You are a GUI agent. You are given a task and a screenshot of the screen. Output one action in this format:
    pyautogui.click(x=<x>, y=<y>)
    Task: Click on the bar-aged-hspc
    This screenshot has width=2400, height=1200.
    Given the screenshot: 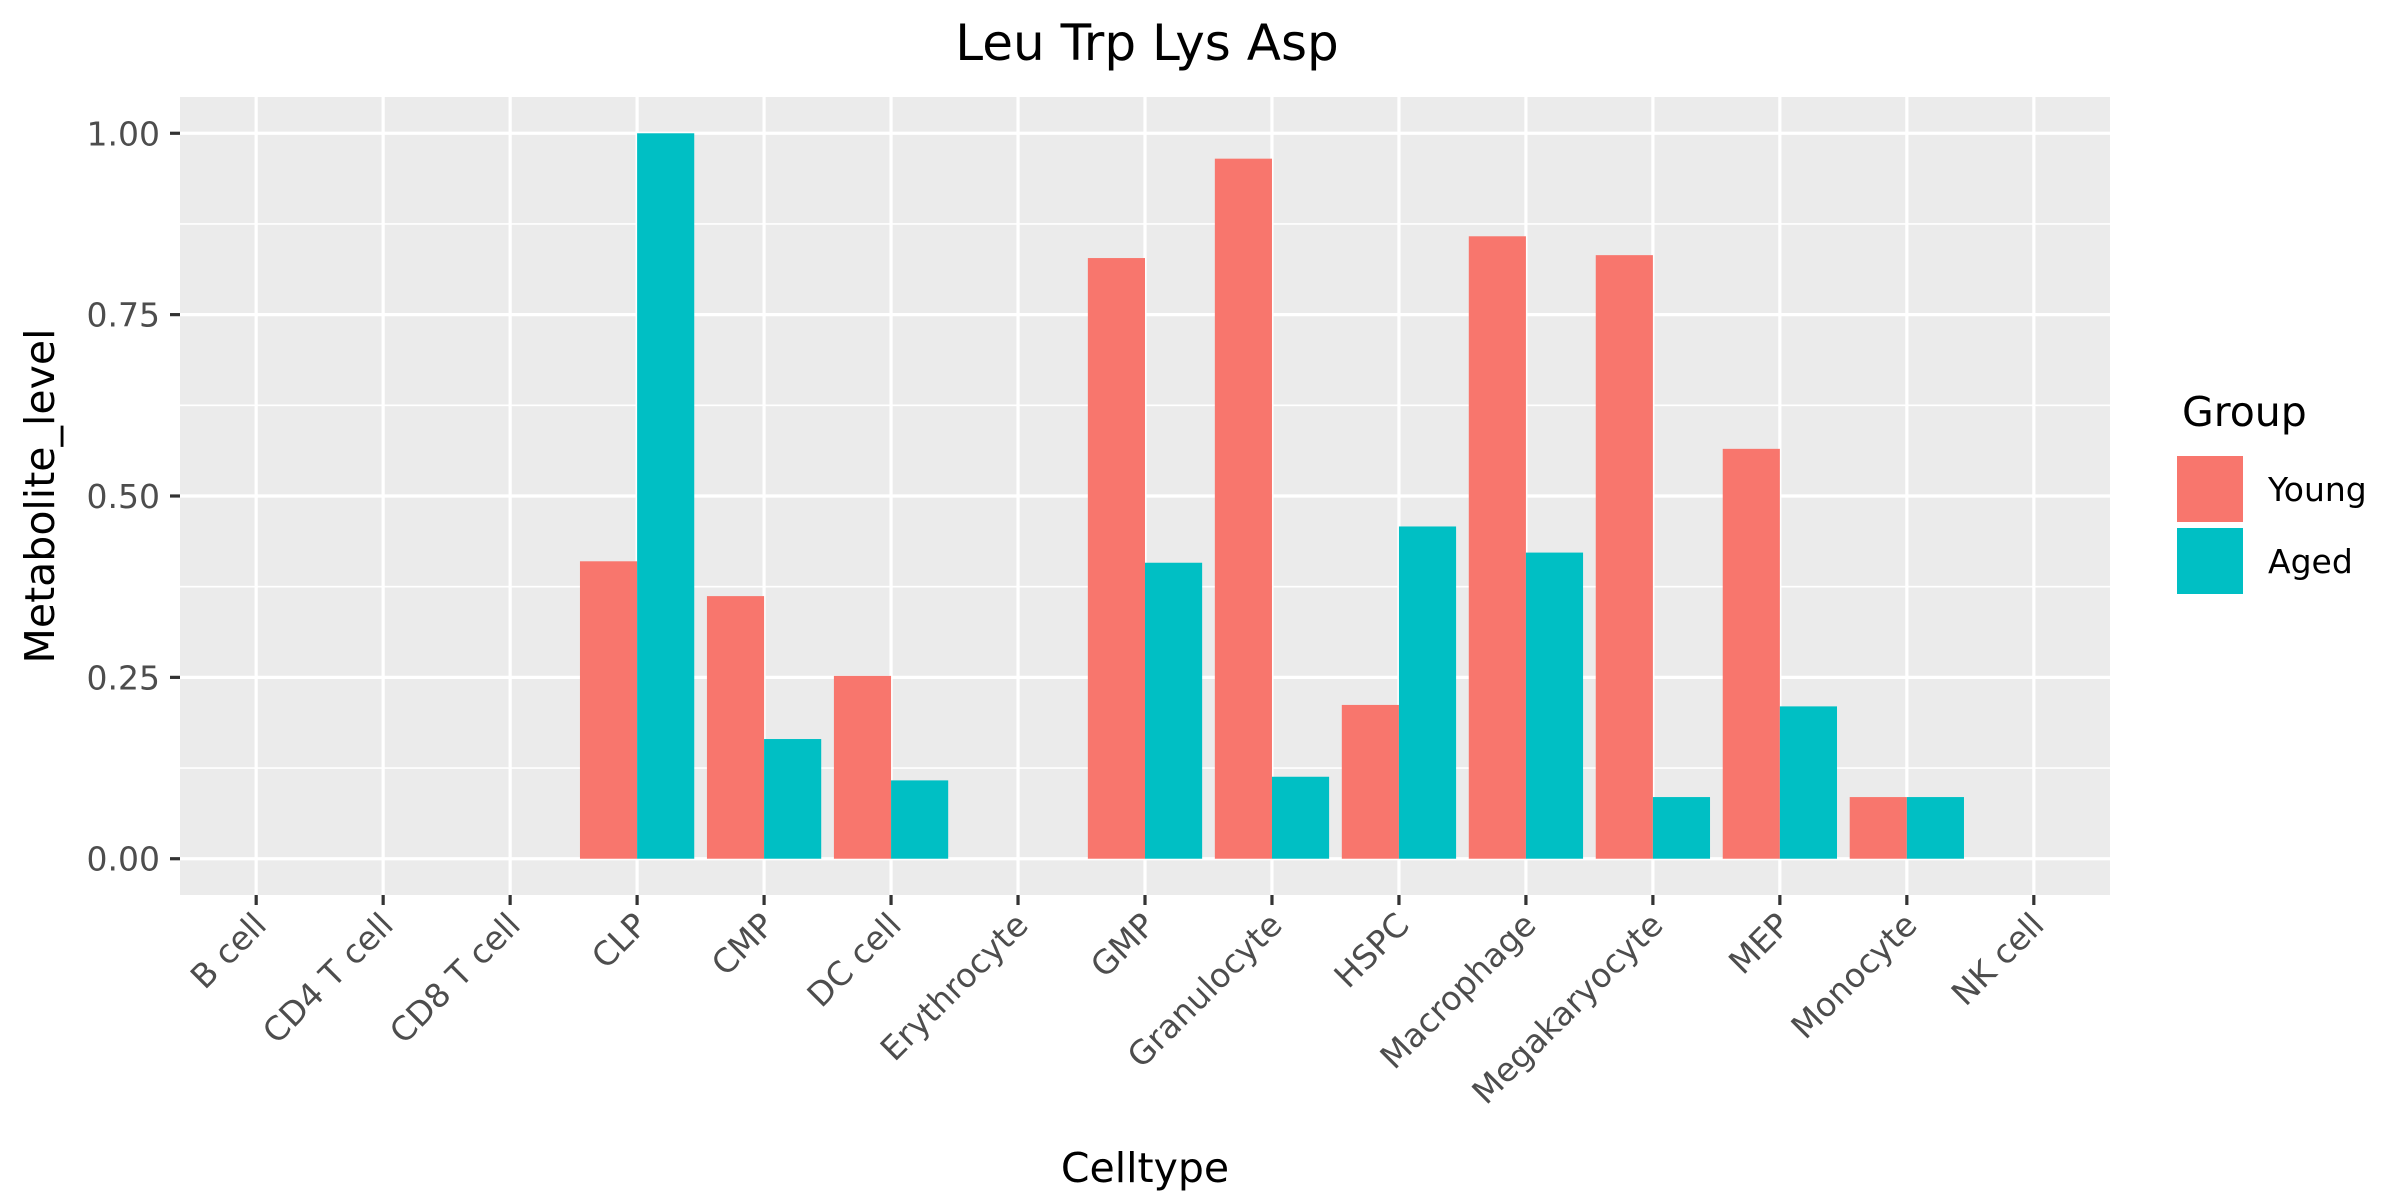 What is the action you would take?
    pyautogui.click(x=1427, y=692)
    